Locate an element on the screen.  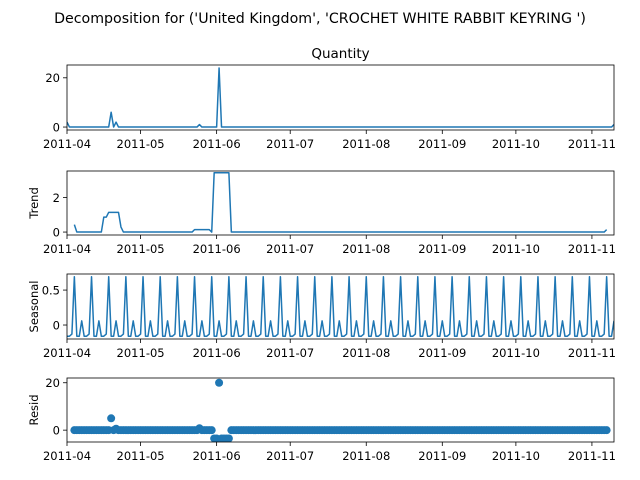
y-tick-label: 2 is located at coordinates (56, 198).